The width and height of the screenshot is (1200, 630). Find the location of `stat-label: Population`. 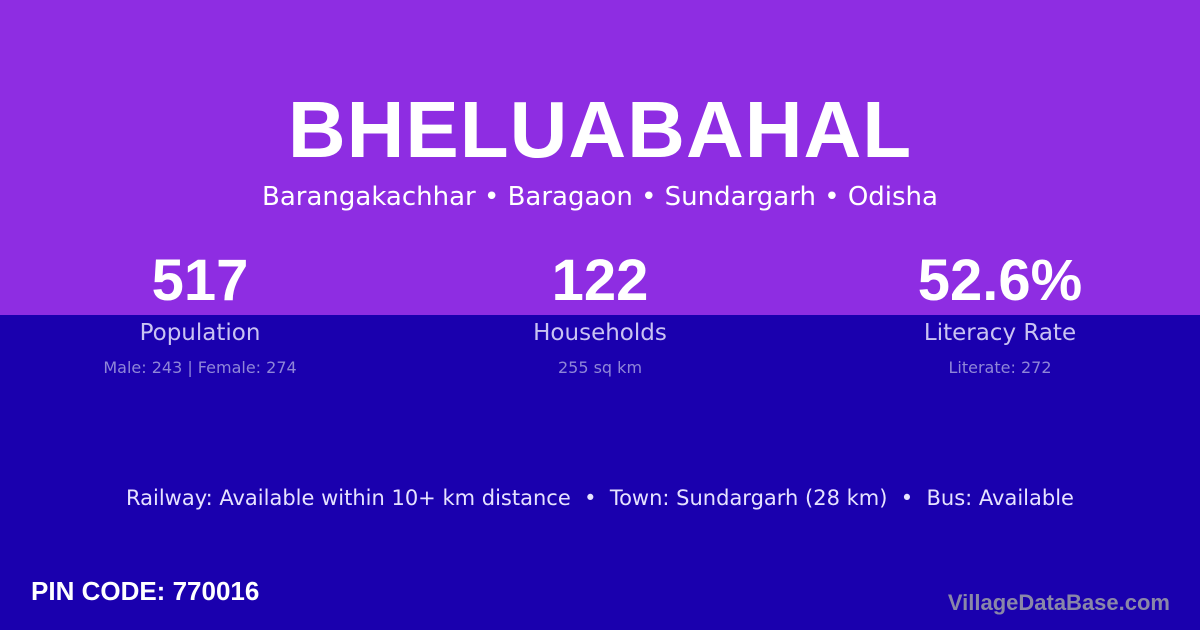

stat-label: Population is located at coordinates (200, 333).